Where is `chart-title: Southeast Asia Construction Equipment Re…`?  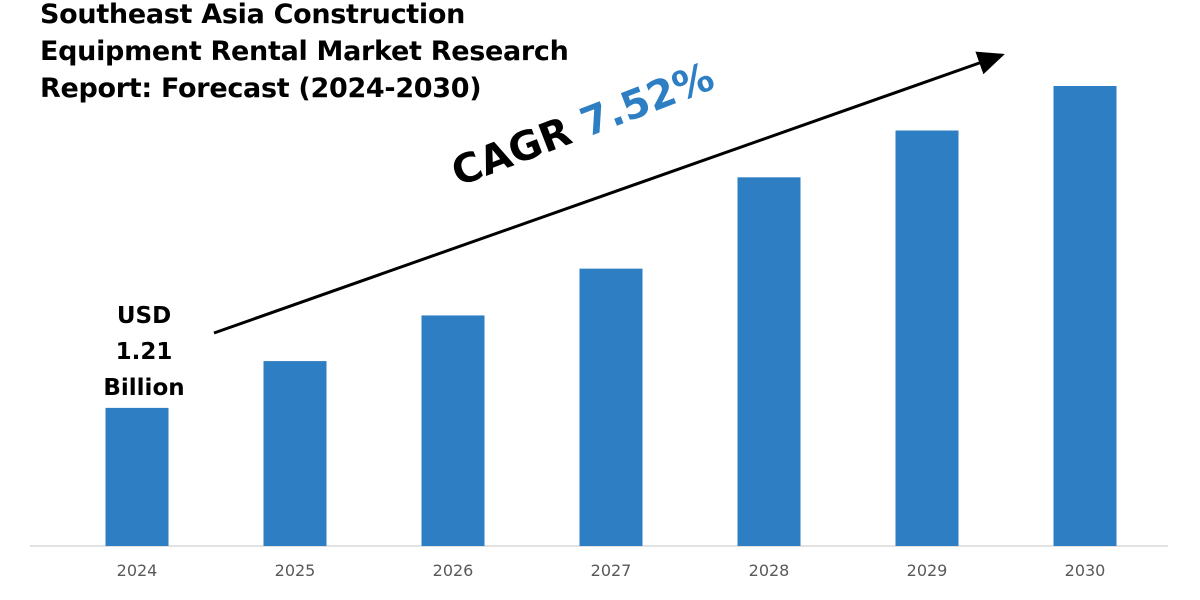 chart-title: Southeast Asia Construction Equipment Re… is located at coordinates (304, 52).